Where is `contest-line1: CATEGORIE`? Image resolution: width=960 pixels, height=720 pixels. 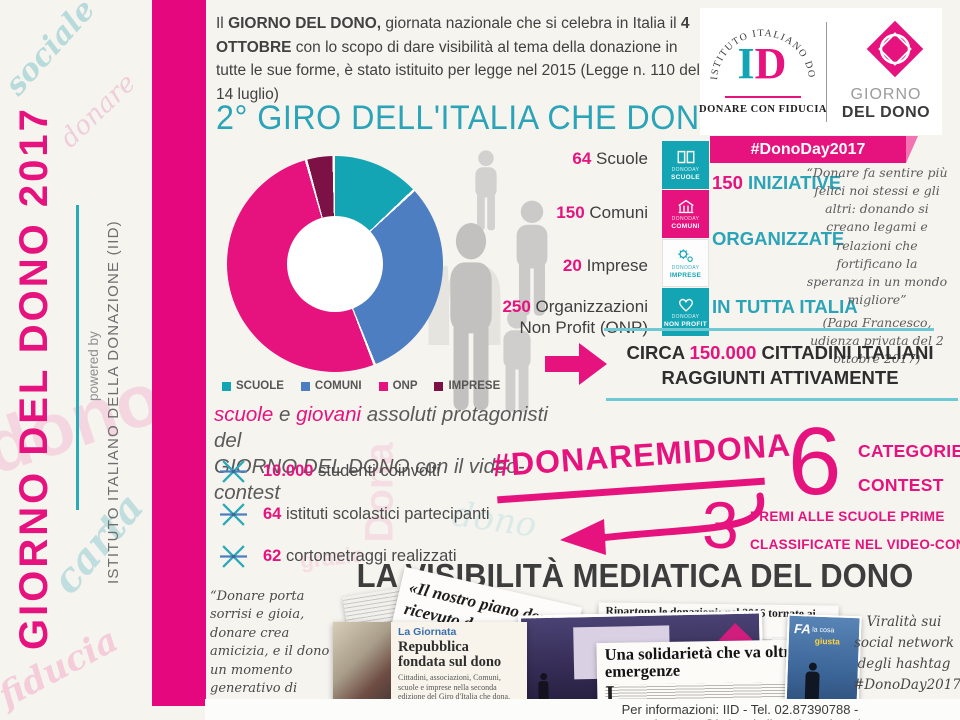
contest-line1: CATEGORIE is located at coordinates (909, 451).